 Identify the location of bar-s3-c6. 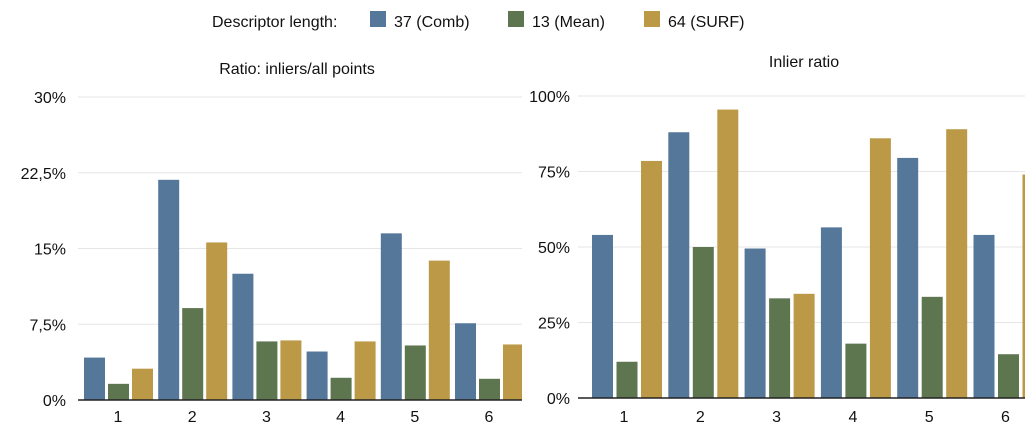
(512, 372).